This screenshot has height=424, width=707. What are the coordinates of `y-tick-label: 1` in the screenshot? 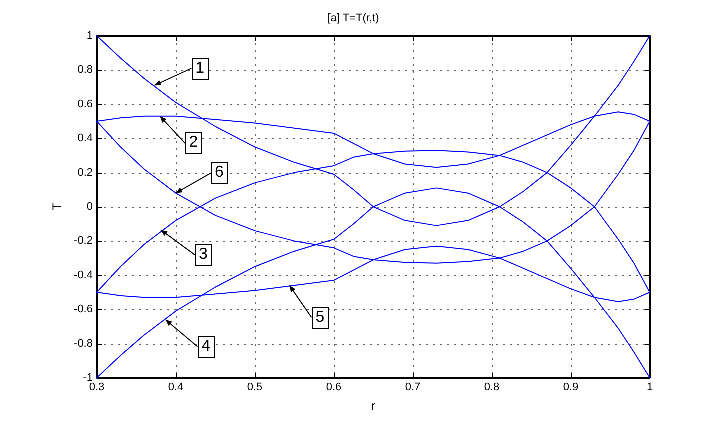 It's located at (89, 36).